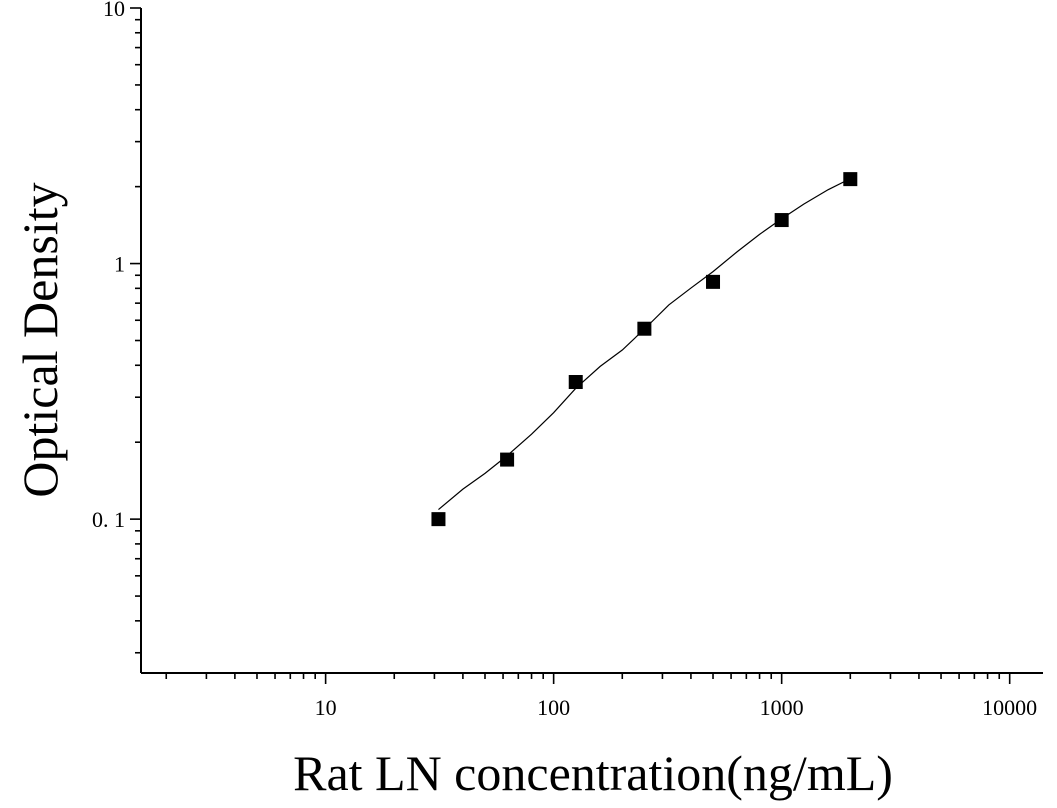  I want to click on y-tick-label: 10, so click(114, 10).